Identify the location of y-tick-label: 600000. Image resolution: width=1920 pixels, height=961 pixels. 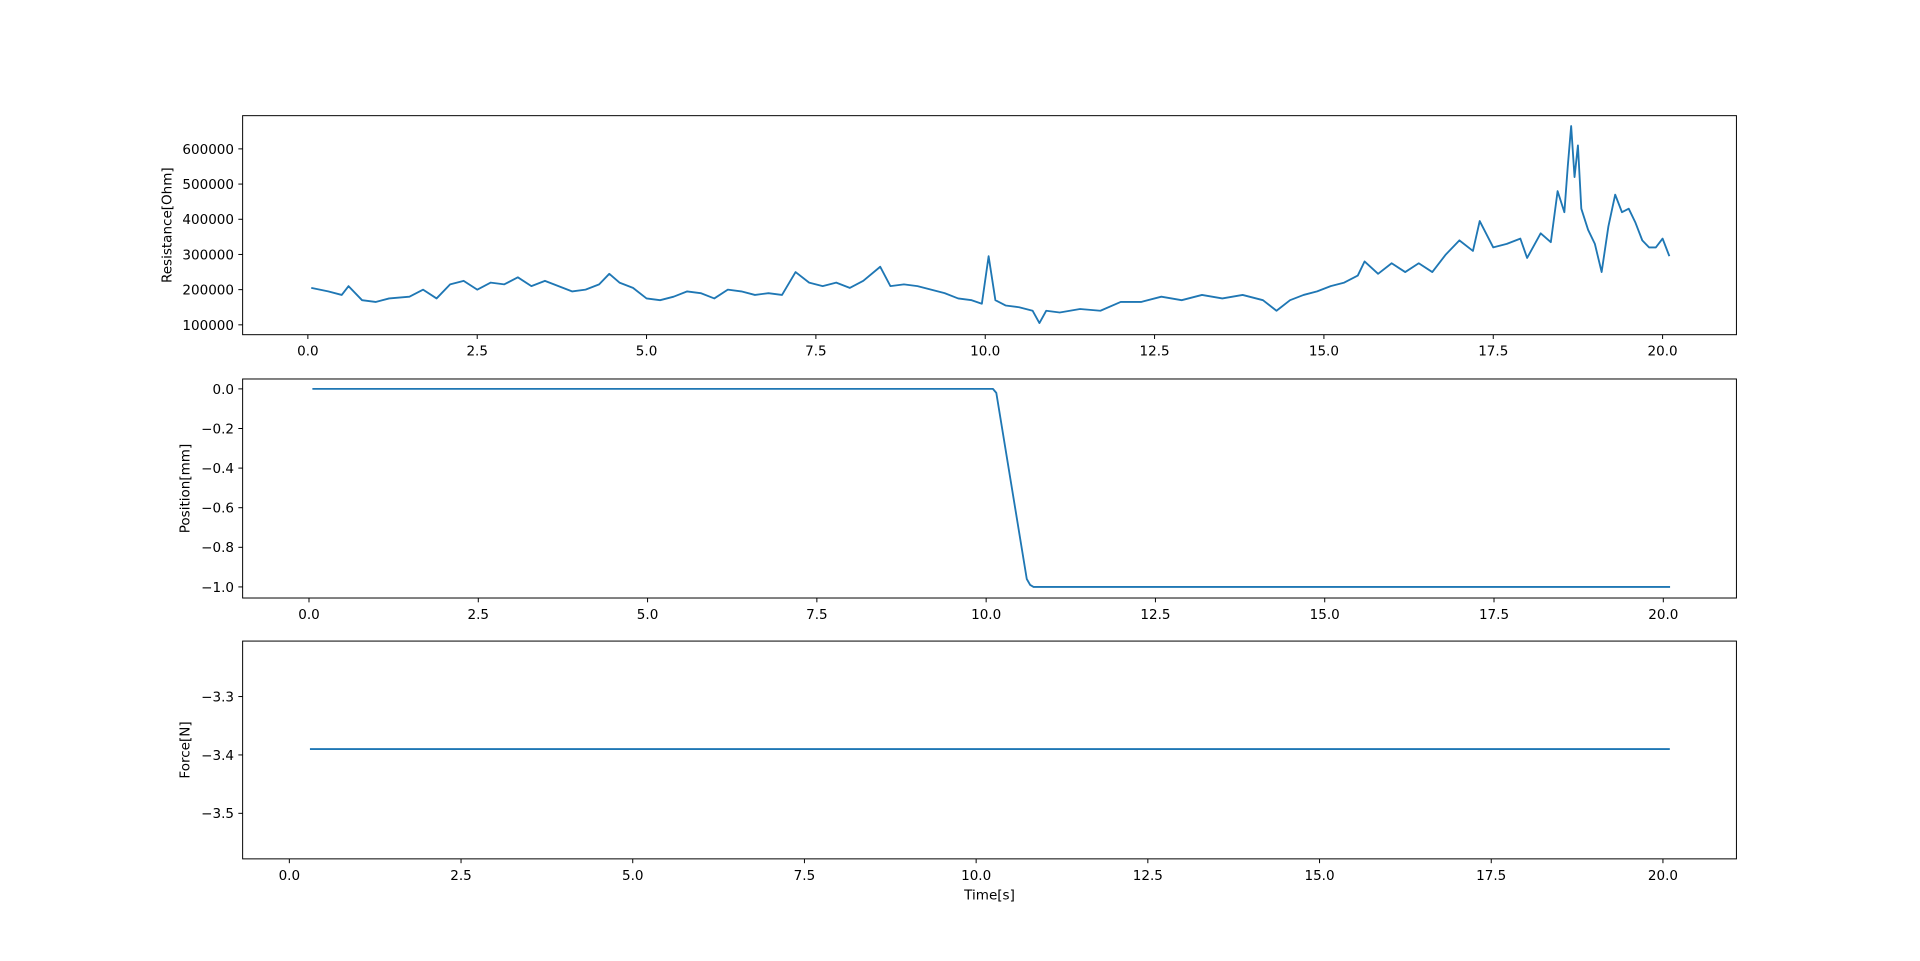
(208, 150).